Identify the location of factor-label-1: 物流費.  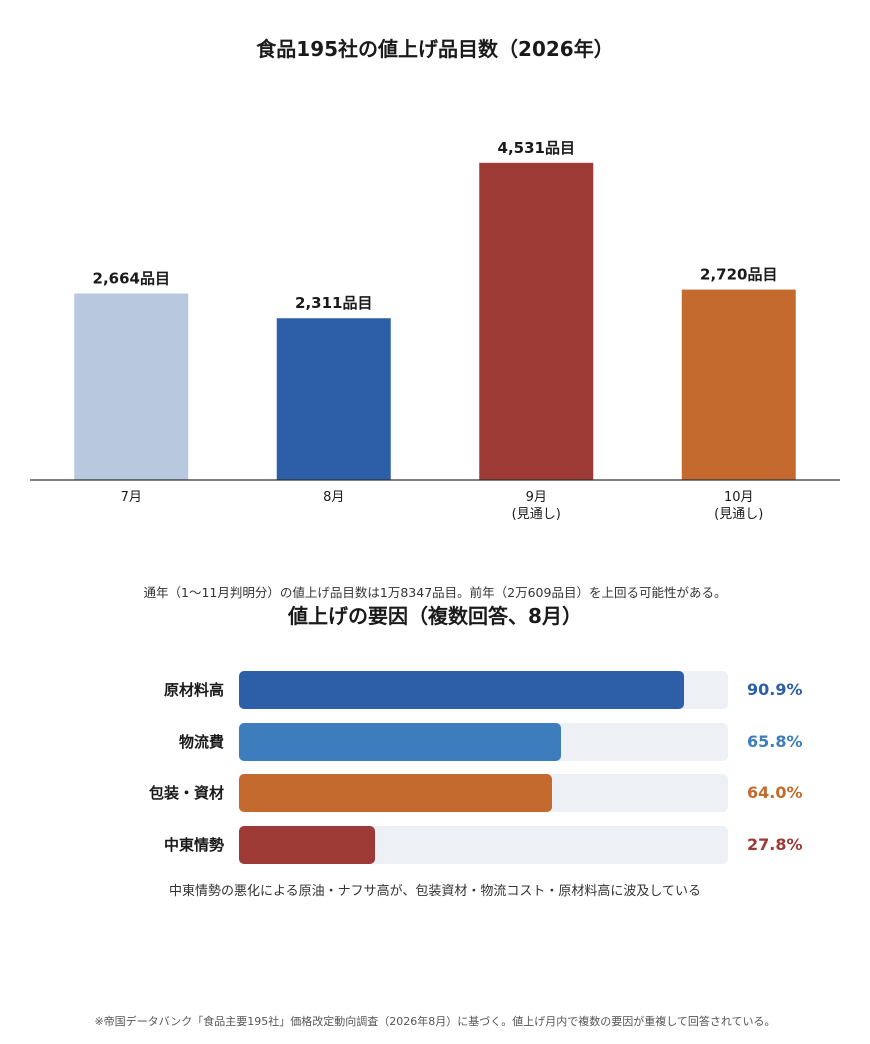
(201, 741).